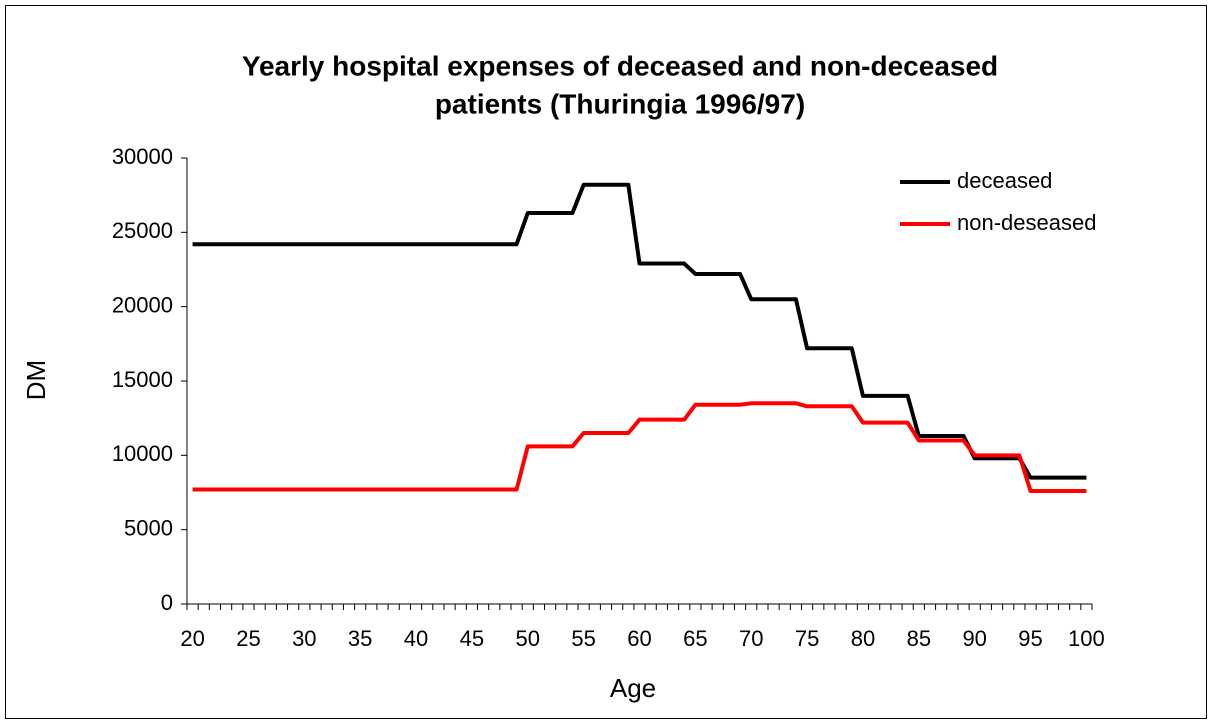 The width and height of the screenshot is (1213, 724). What do you see at coordinates (863, 638) in the screenshot?
I see `x-tick-label: 80` at bounding box center [863, 638].